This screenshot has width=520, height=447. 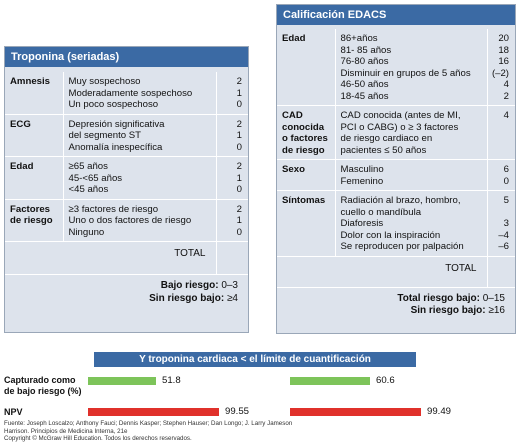 I want to click on troponina-category: ECG, so click(x=34, y=135).